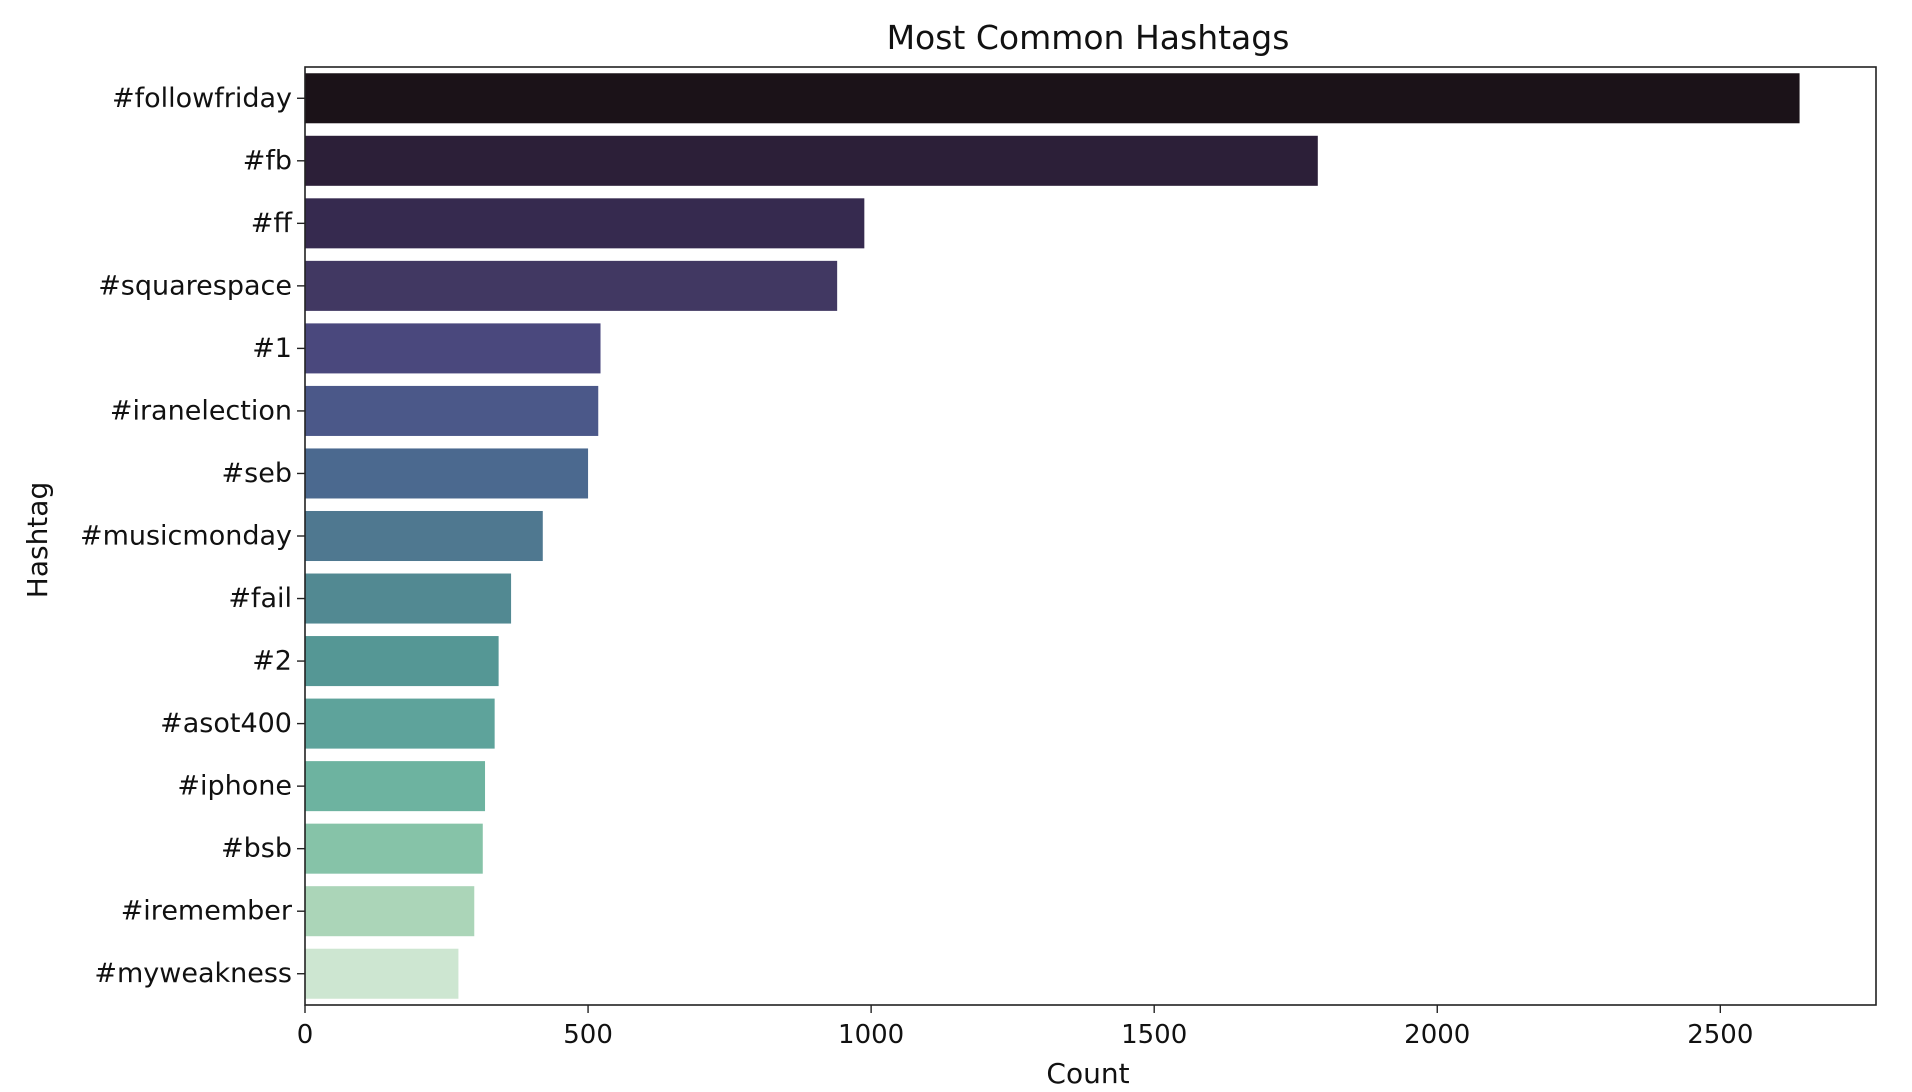 The height and width of the screenshot is (1092, 1912). Describe the element at coordinates (452, 410) in the screenshot. I see `bar-iranelection` at that location.